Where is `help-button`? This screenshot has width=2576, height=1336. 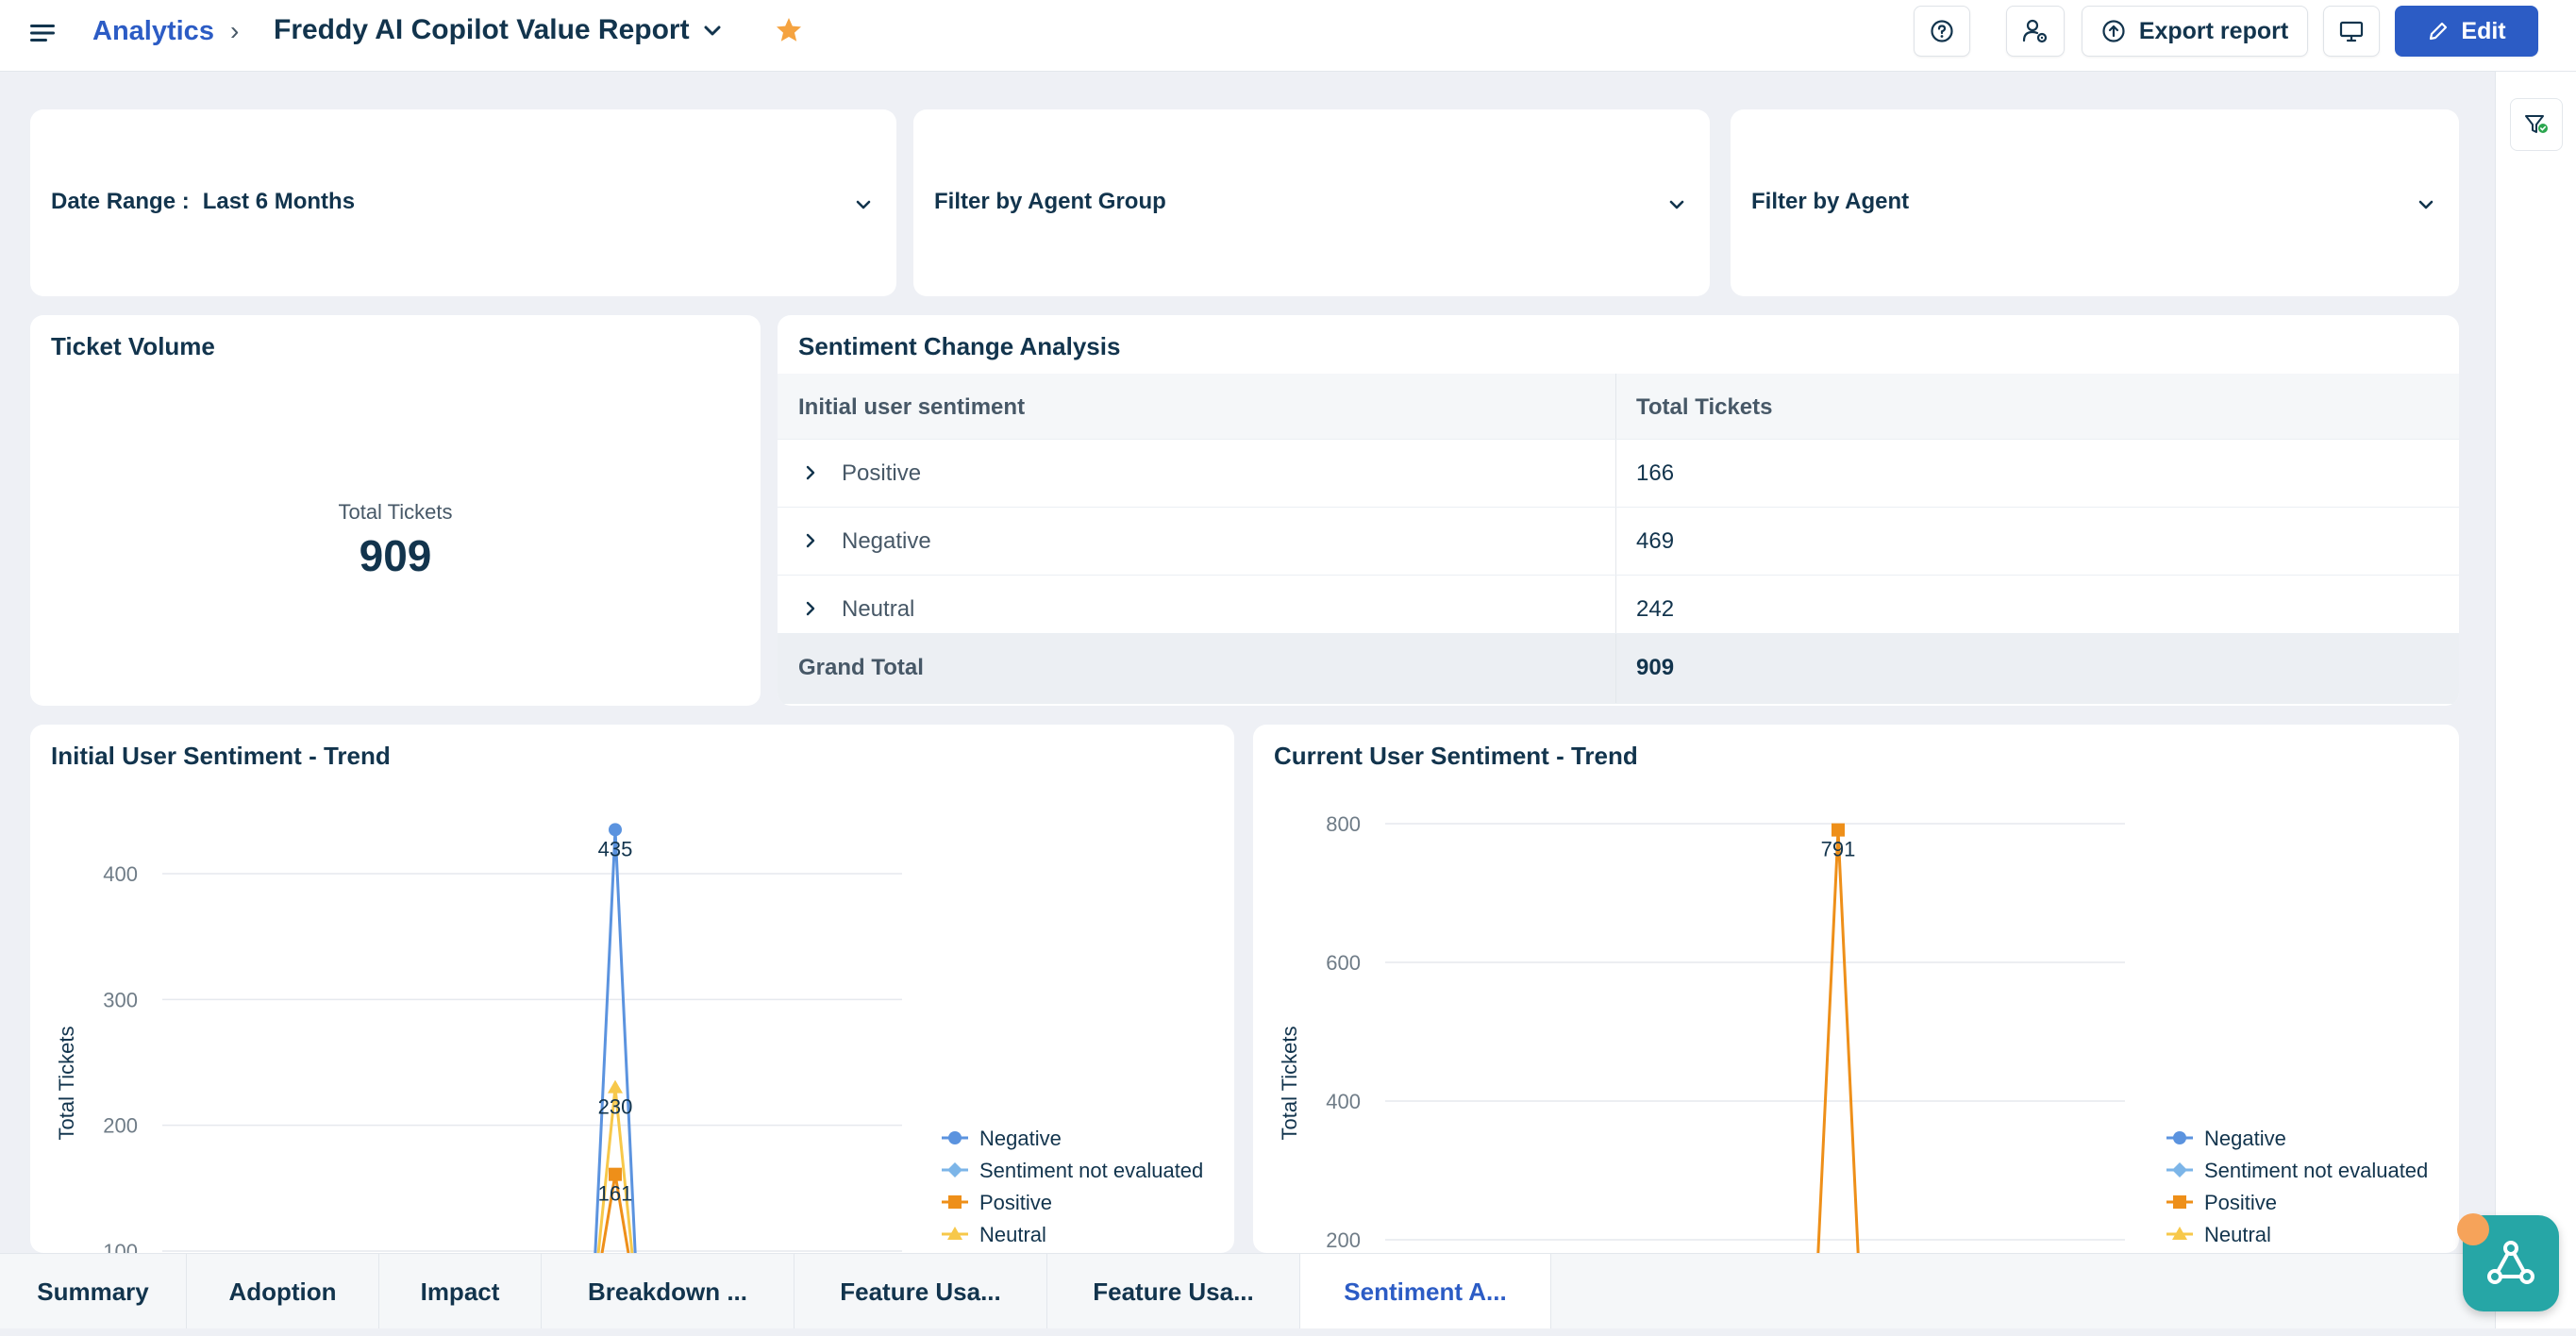 help-button is located at coordinates (1942, 31).